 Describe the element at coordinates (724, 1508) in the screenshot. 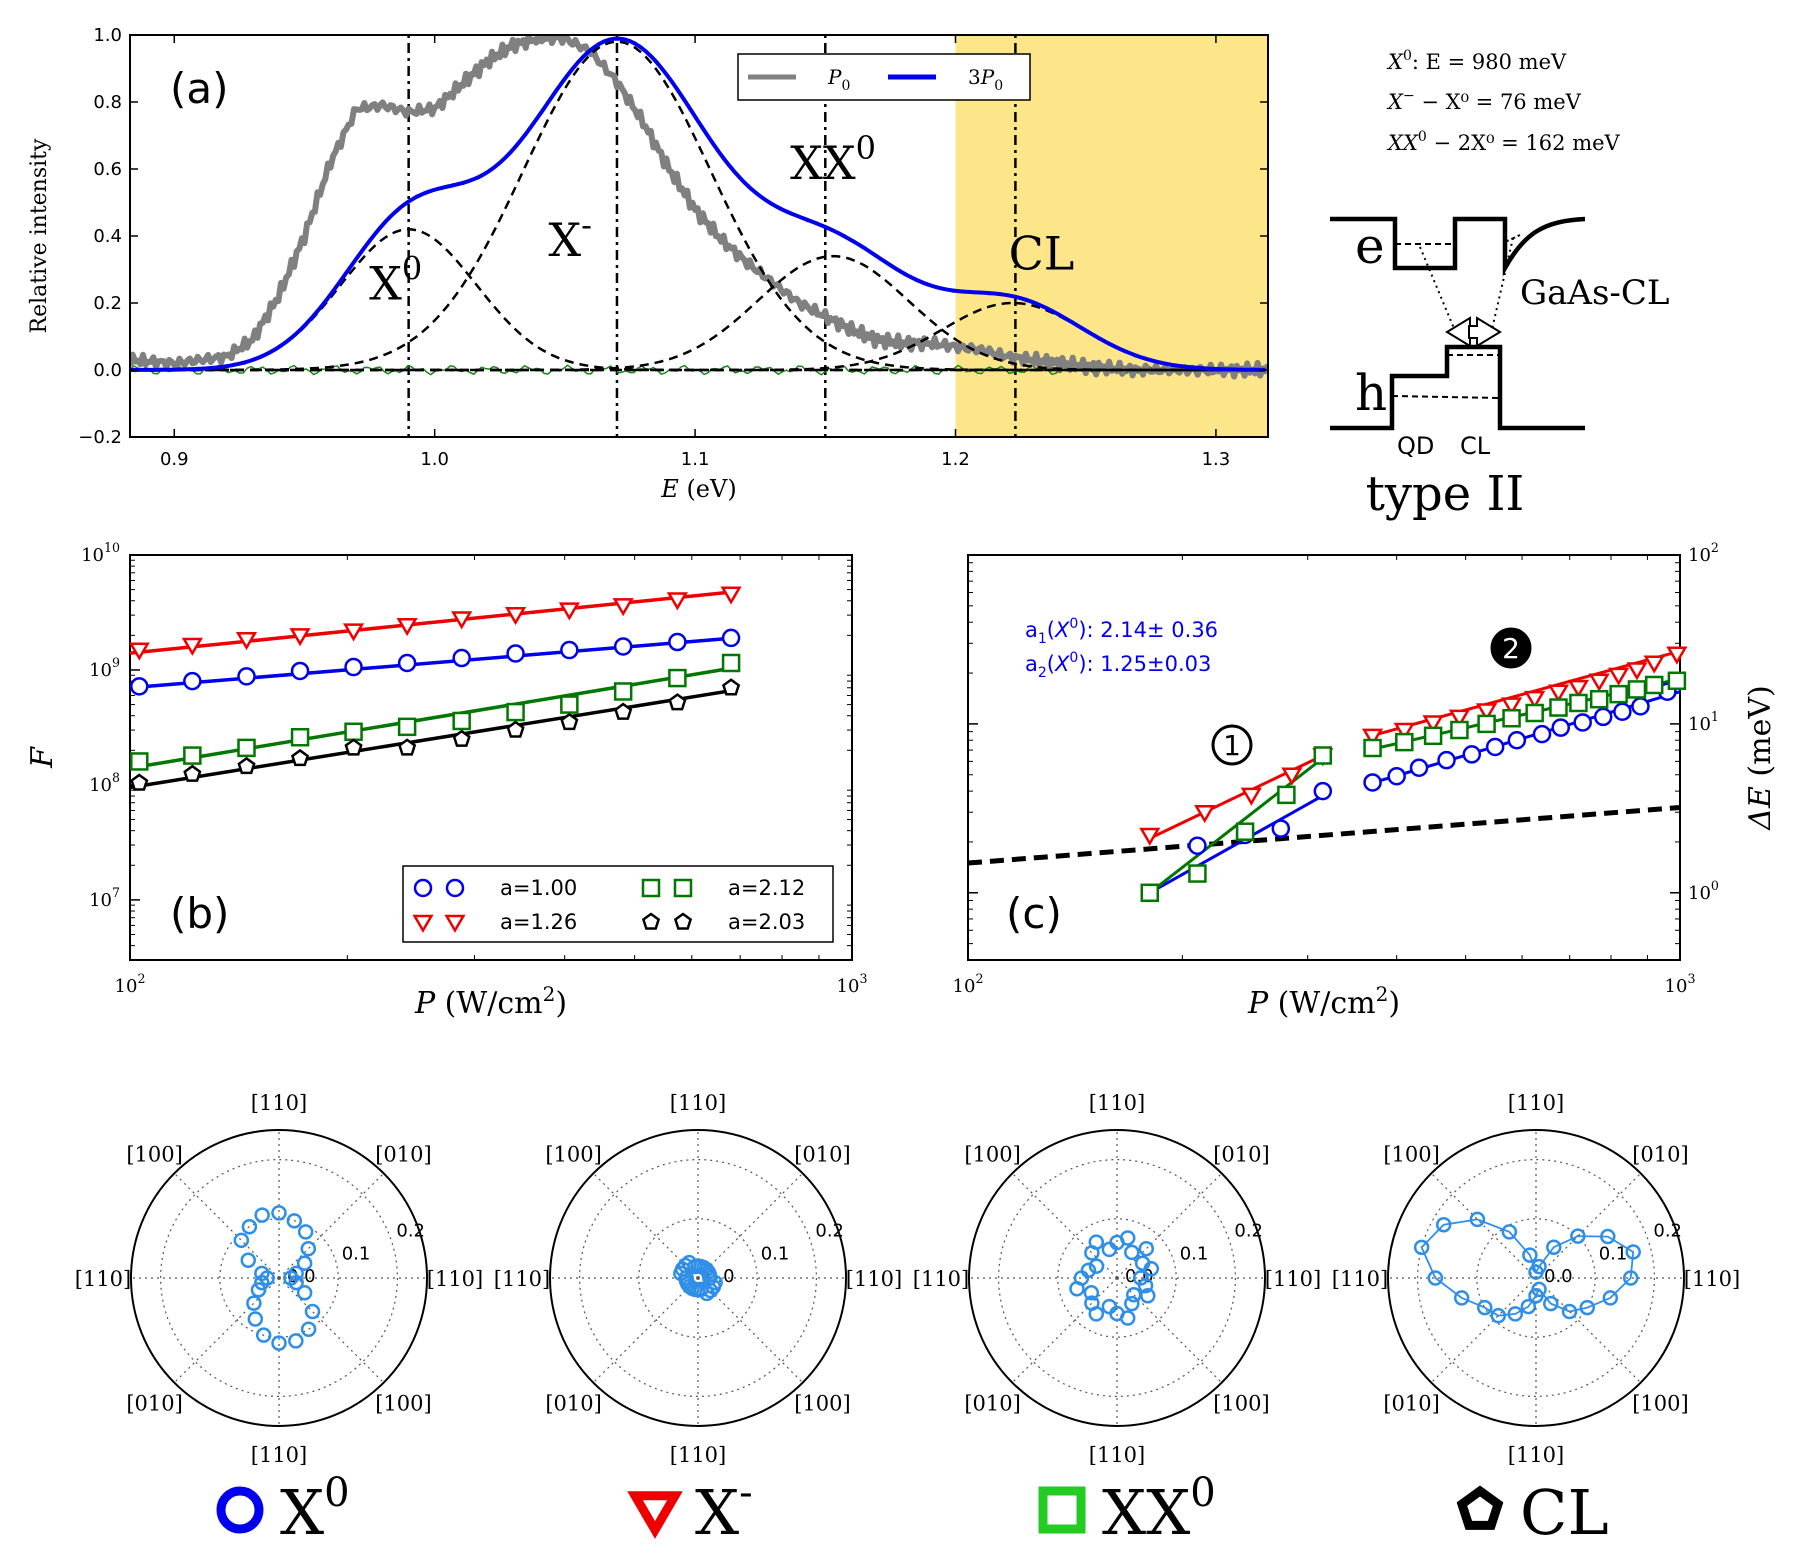

I see `legend-marker-label: X-` at that location.